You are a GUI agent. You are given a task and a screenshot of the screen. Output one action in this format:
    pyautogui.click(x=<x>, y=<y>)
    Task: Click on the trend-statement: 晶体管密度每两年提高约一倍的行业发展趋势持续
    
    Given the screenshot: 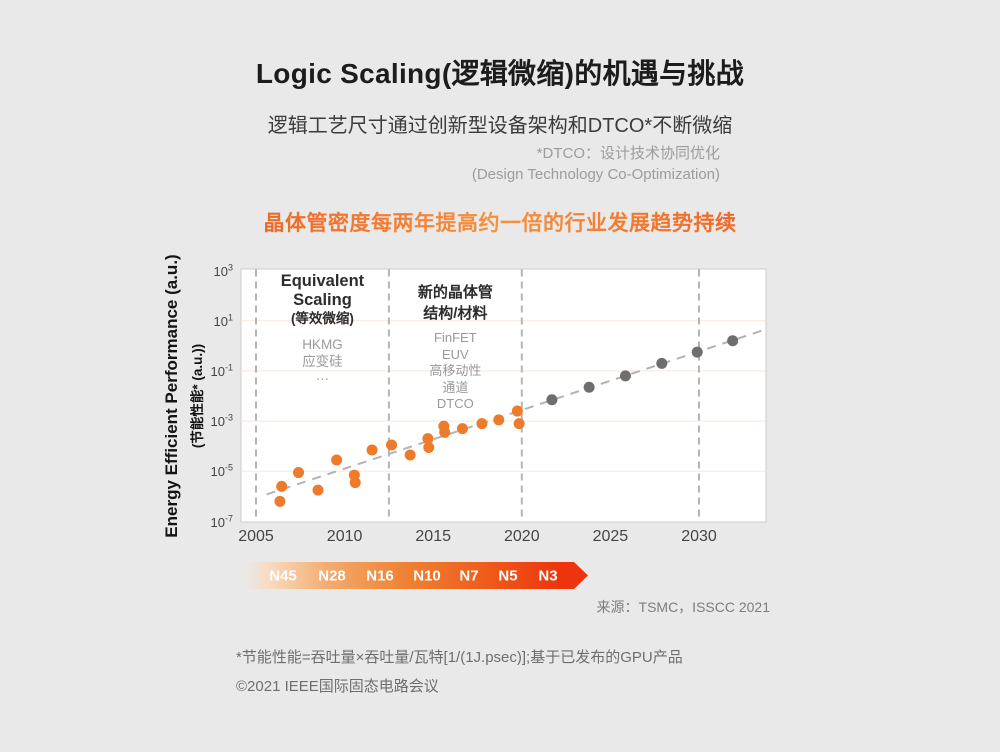 What is the action you would take?
    pyautogui.click(x=500, y=224)
    